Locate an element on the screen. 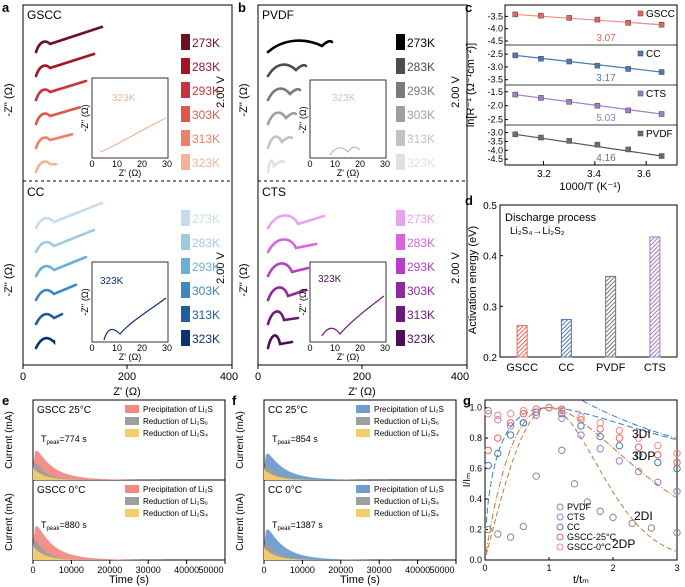 The image size is (685, 587). legend-swatch-GSCC-273K is located at coordinates (185, 42).